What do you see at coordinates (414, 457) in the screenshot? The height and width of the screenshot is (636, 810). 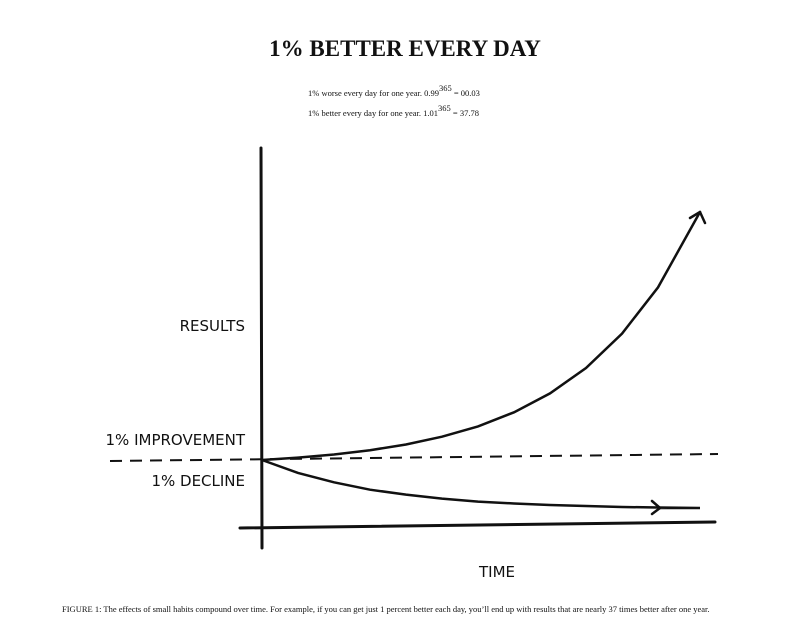 I see `baseline-dashed` at bounding box center [414, 457].